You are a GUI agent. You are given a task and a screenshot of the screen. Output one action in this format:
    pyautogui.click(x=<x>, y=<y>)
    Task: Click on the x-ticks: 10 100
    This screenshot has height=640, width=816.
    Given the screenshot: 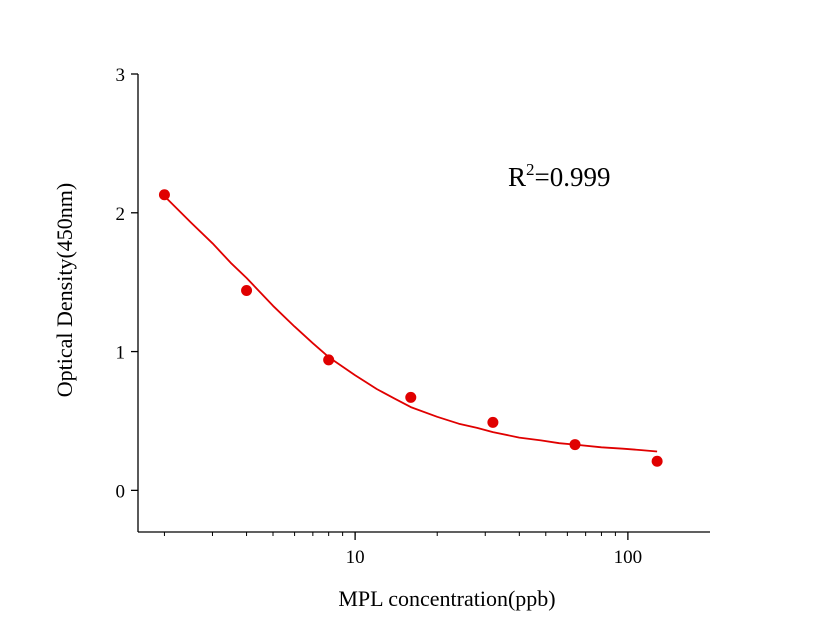 What is the action you would take?
    pyautogui.click(x=403, y=550)
    